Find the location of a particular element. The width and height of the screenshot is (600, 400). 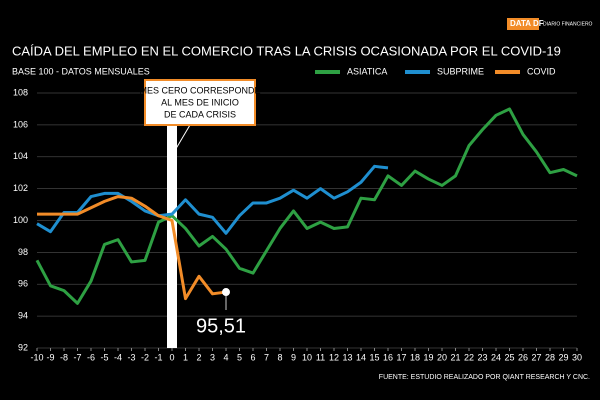

x-tick-label: 9 is located at coordinates (293, 357).